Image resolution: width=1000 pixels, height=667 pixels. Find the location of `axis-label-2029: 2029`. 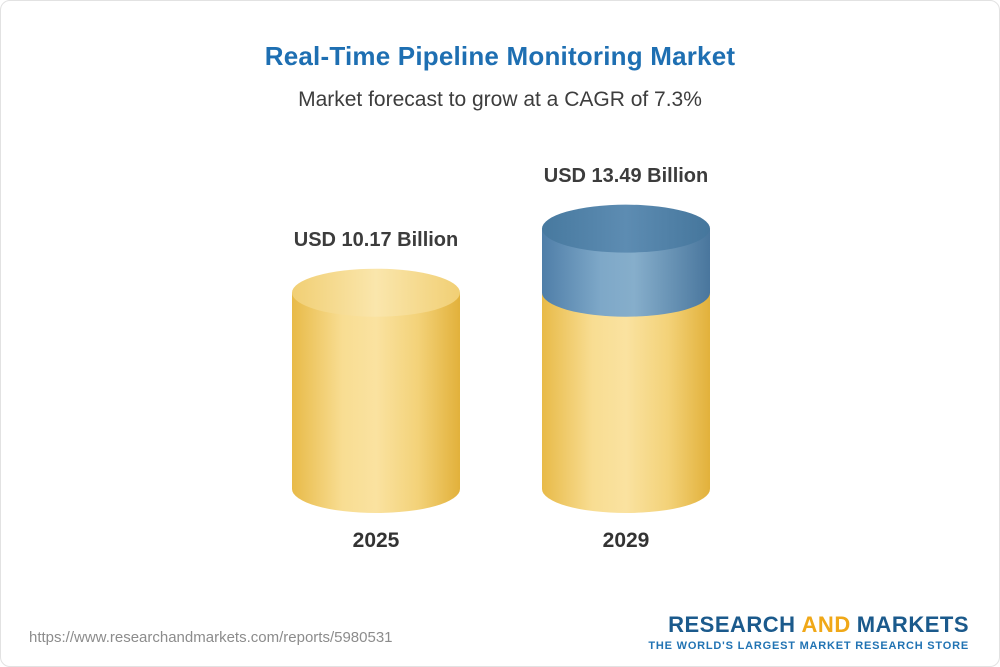

axis-label-2029: 2029 is located at coordinates (626, 540).